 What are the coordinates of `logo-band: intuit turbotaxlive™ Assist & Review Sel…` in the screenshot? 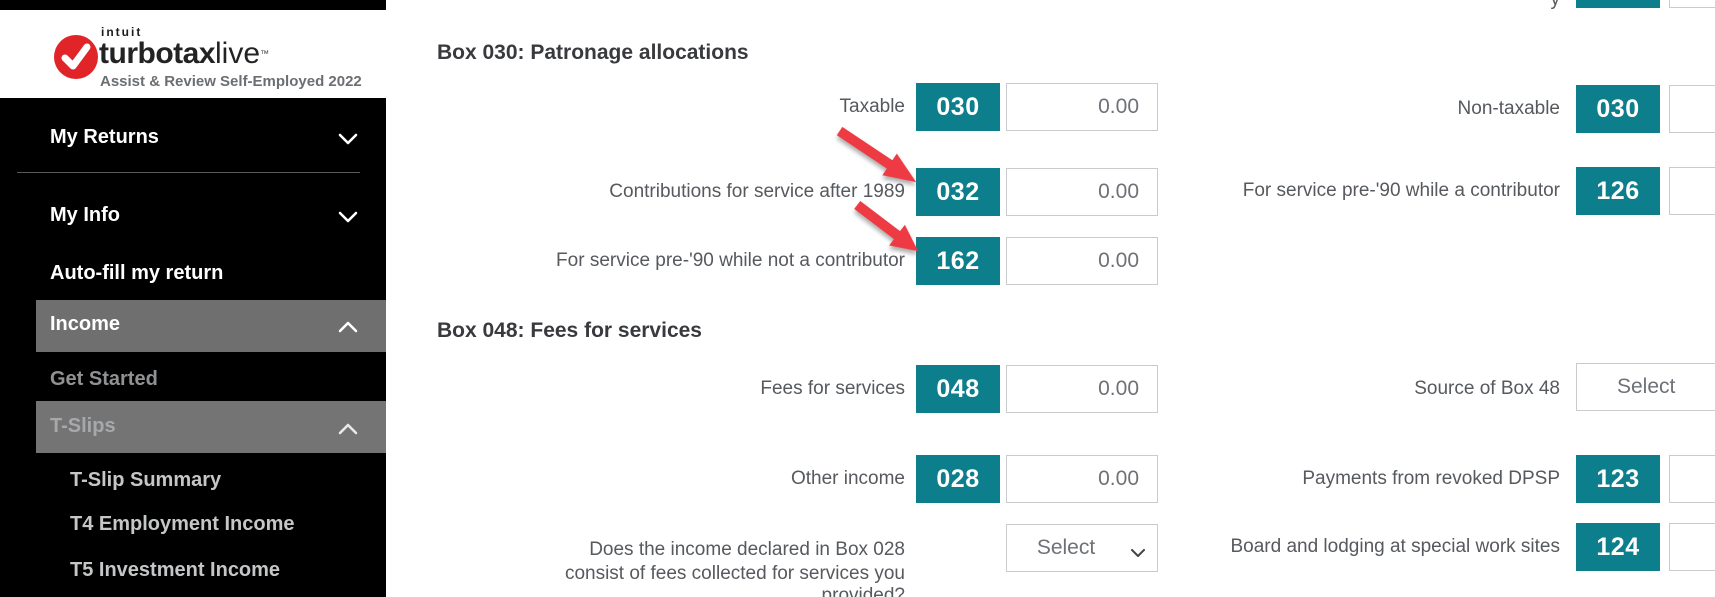 It's located at (193, 54).